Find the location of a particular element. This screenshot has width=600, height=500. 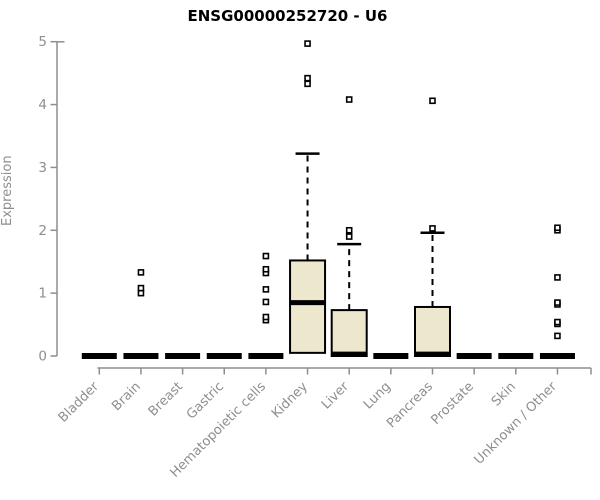

box-kidney is located at coordinates (308, 306).